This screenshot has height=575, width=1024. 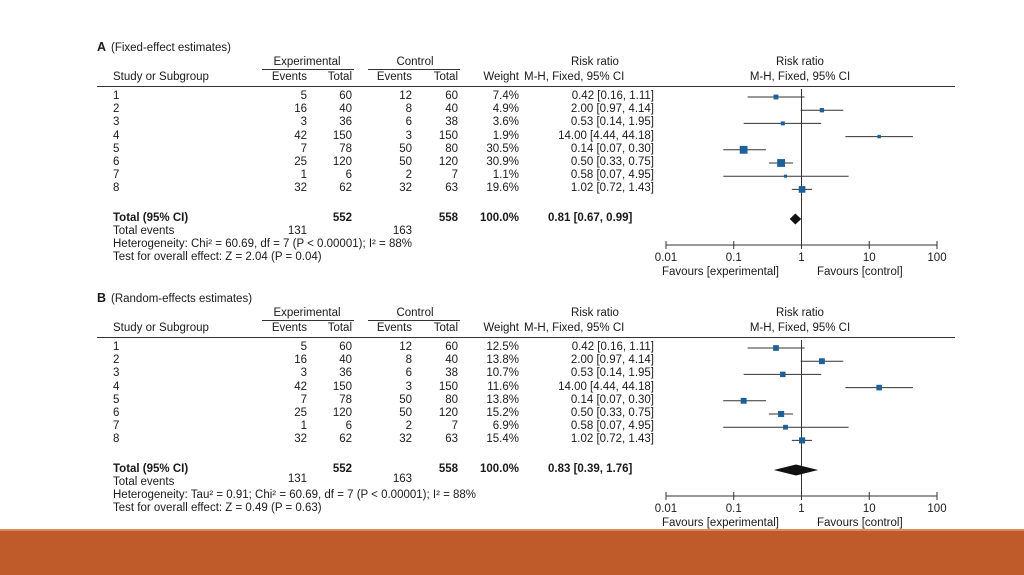 What do you see at coordinates (512, 530) in the screenshot?
I see `footer-accent-line` at bounding box center [512, 530].